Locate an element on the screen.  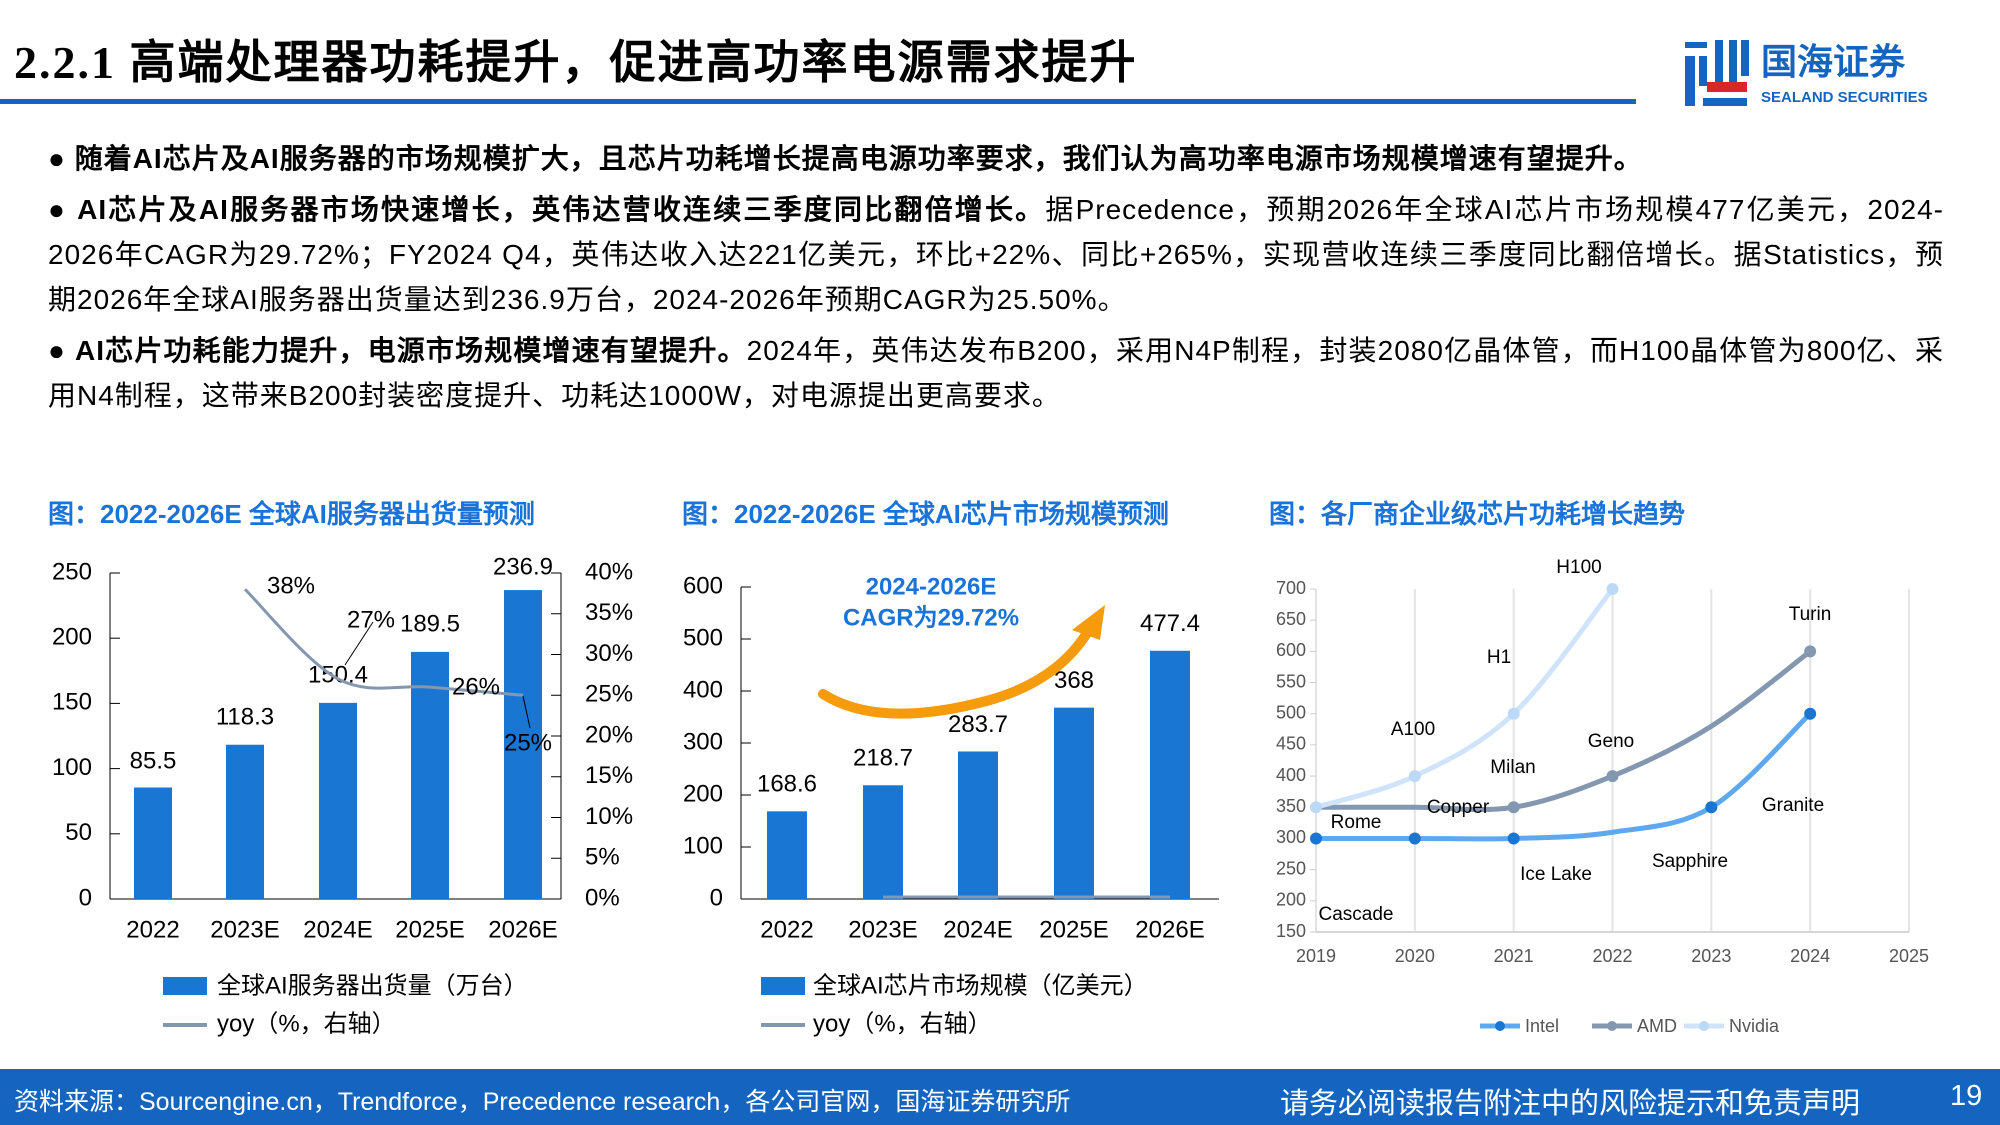
x-tick-label: 2025 is located at coordinates (1909, 956).